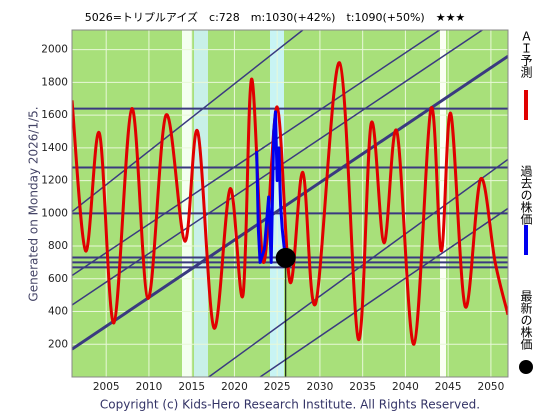  I want to click on y-tick-label: 2000, so click(54, 50).